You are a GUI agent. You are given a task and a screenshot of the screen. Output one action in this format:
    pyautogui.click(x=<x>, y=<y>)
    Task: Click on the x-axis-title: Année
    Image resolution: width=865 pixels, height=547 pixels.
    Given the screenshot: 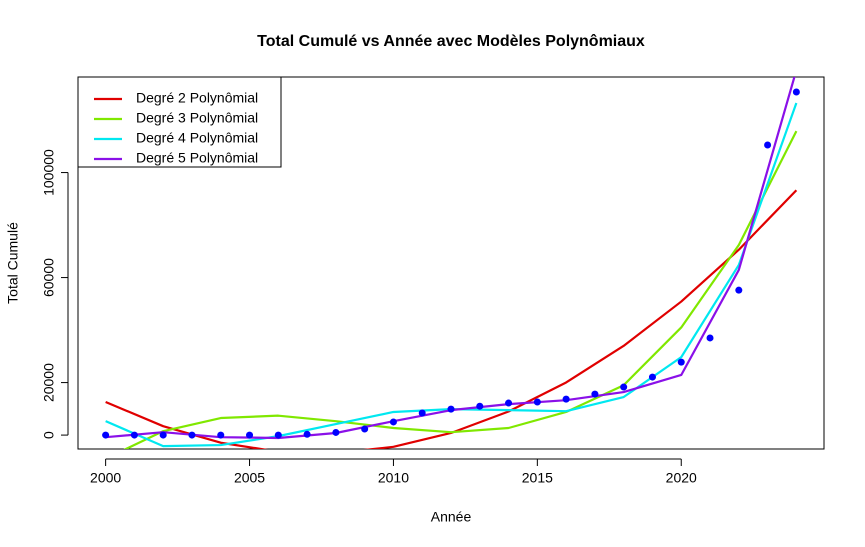 What is the action you would take?
    pyautogui.click(x=451, y=517)
    